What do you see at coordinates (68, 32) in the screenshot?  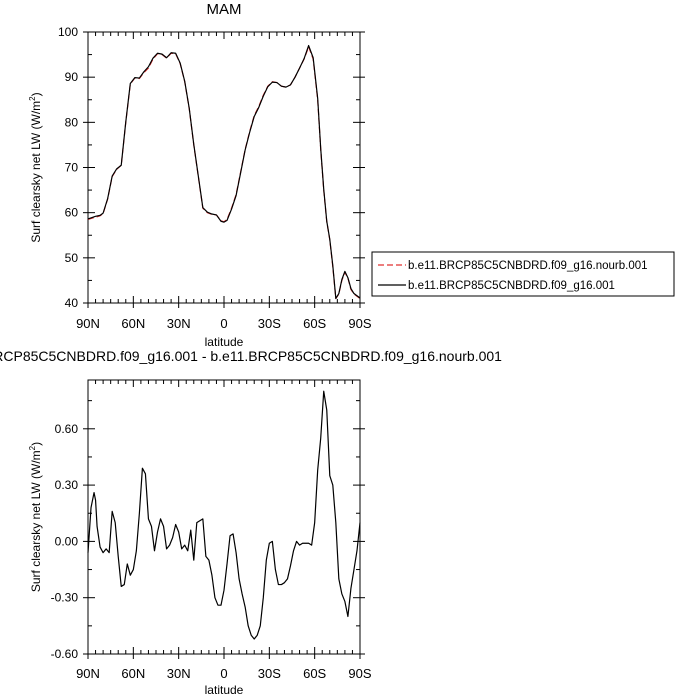 I see `y-tick-label: 100` at bounding box center [68, 32].